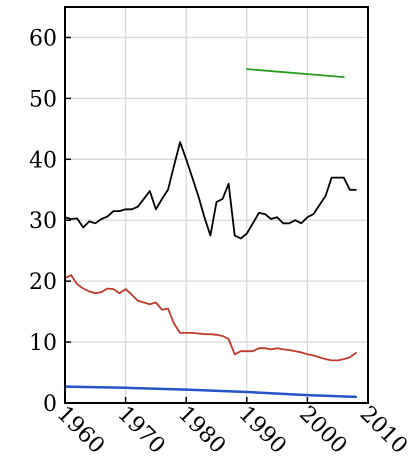 This screenshot has width=415, height=473. What do you see at coordinates (43, 160) in the screenshot?
I see `y-tick-label-4: 40` at bounding box center [43, 160].